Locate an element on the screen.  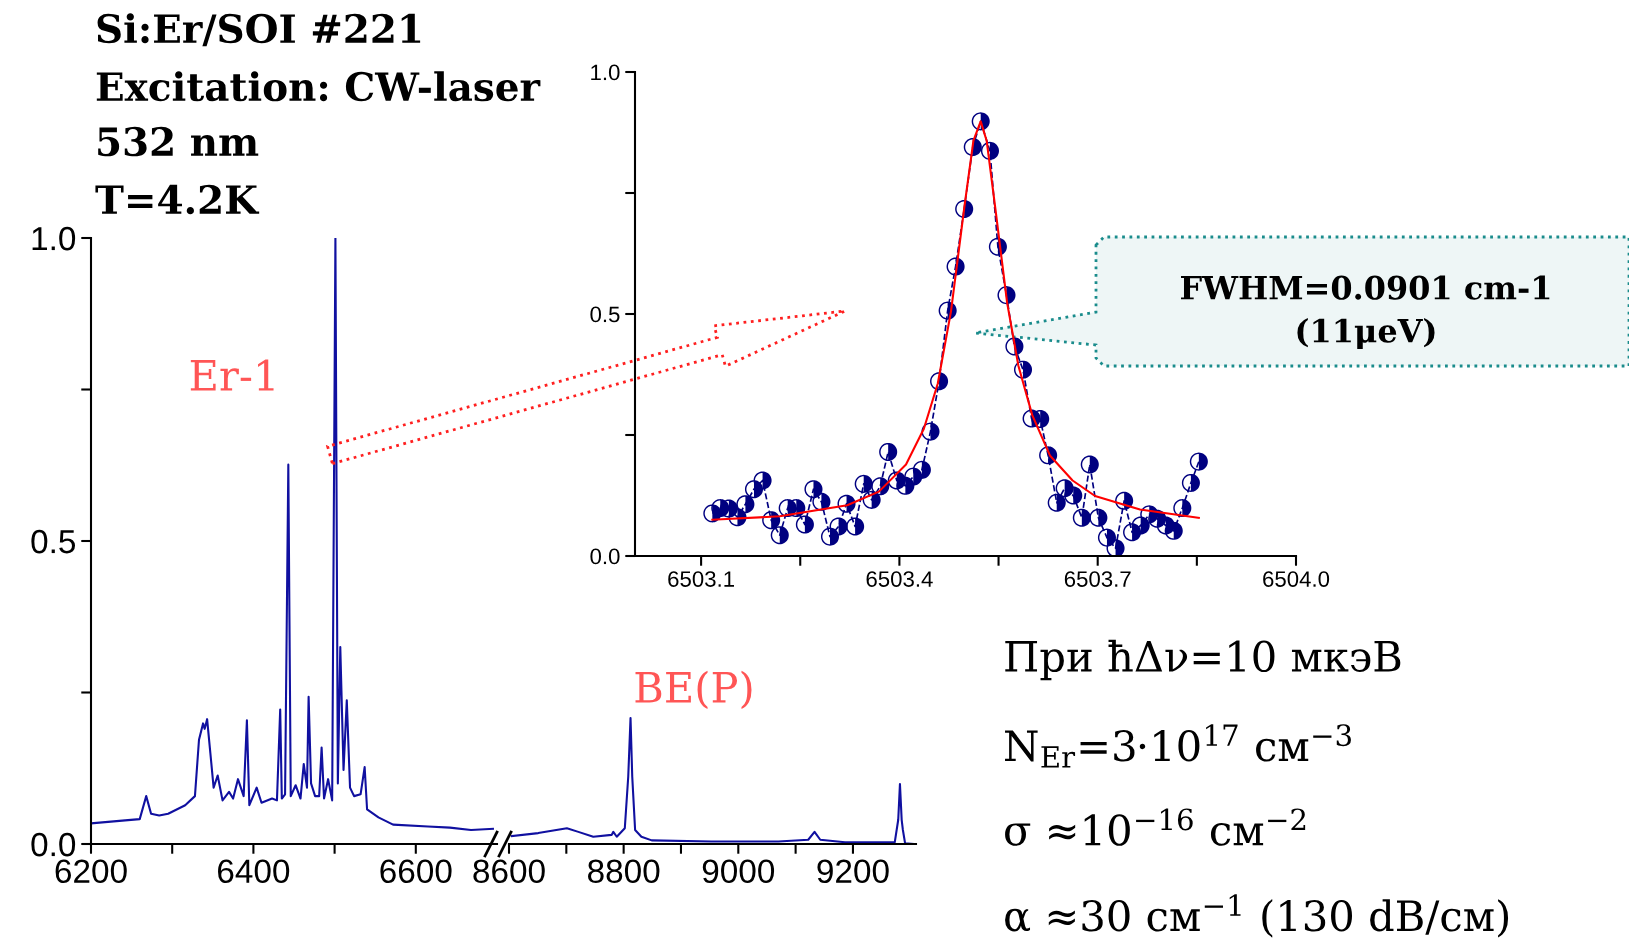
text: 532 nm is located at coordinates (178, 141).